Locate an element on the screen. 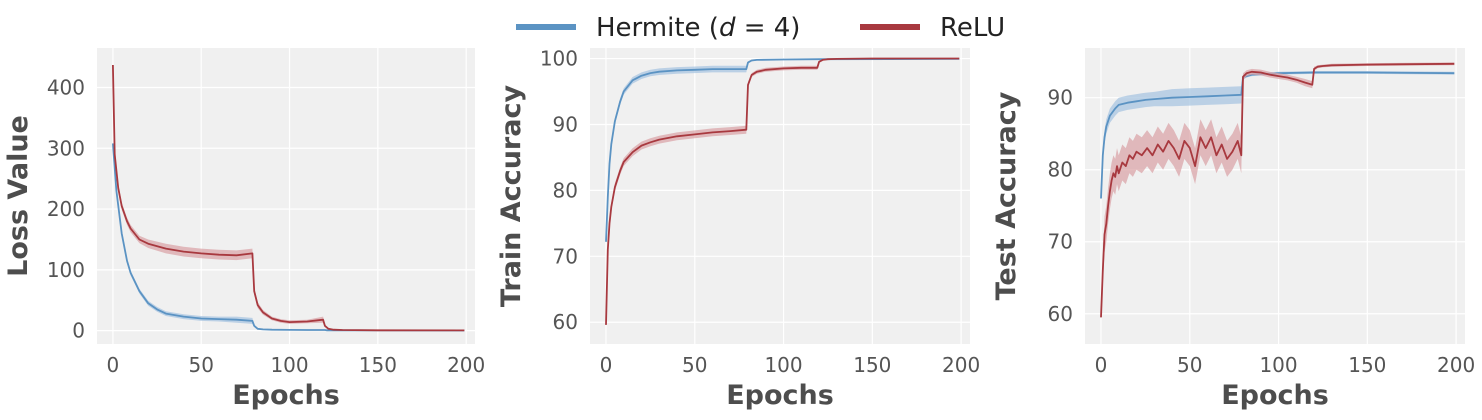 This screenshot has width=1482, height=420. y-tick-label: 300 is located at coordinates (66, 148).